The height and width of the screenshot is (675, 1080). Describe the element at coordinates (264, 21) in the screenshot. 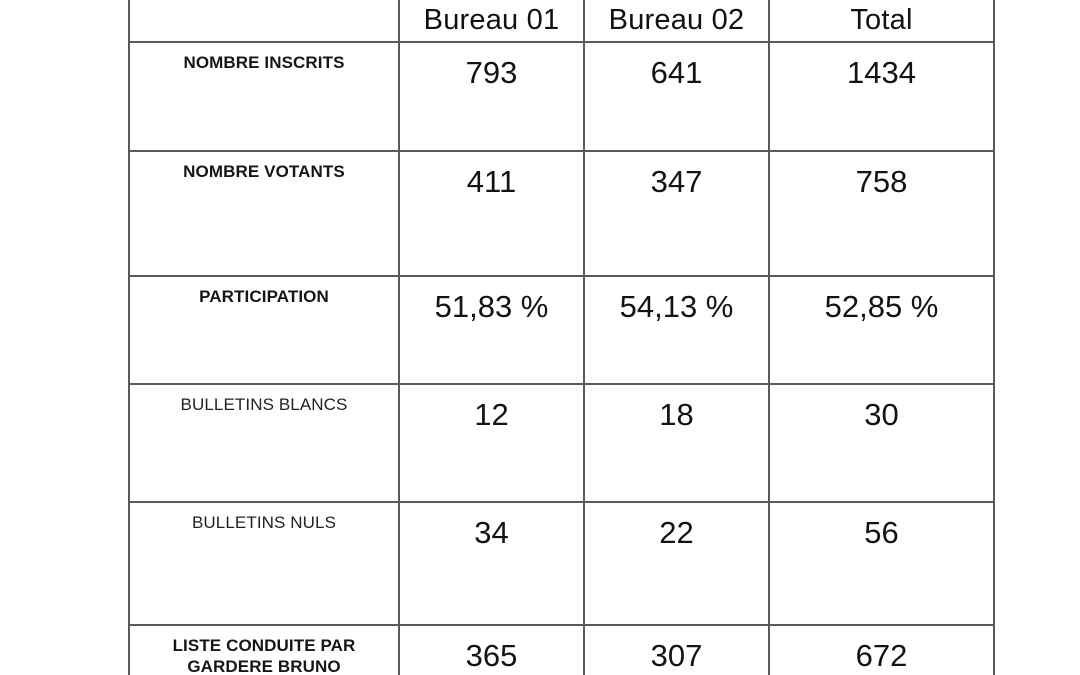

I see `header-cell-empty` at that location.